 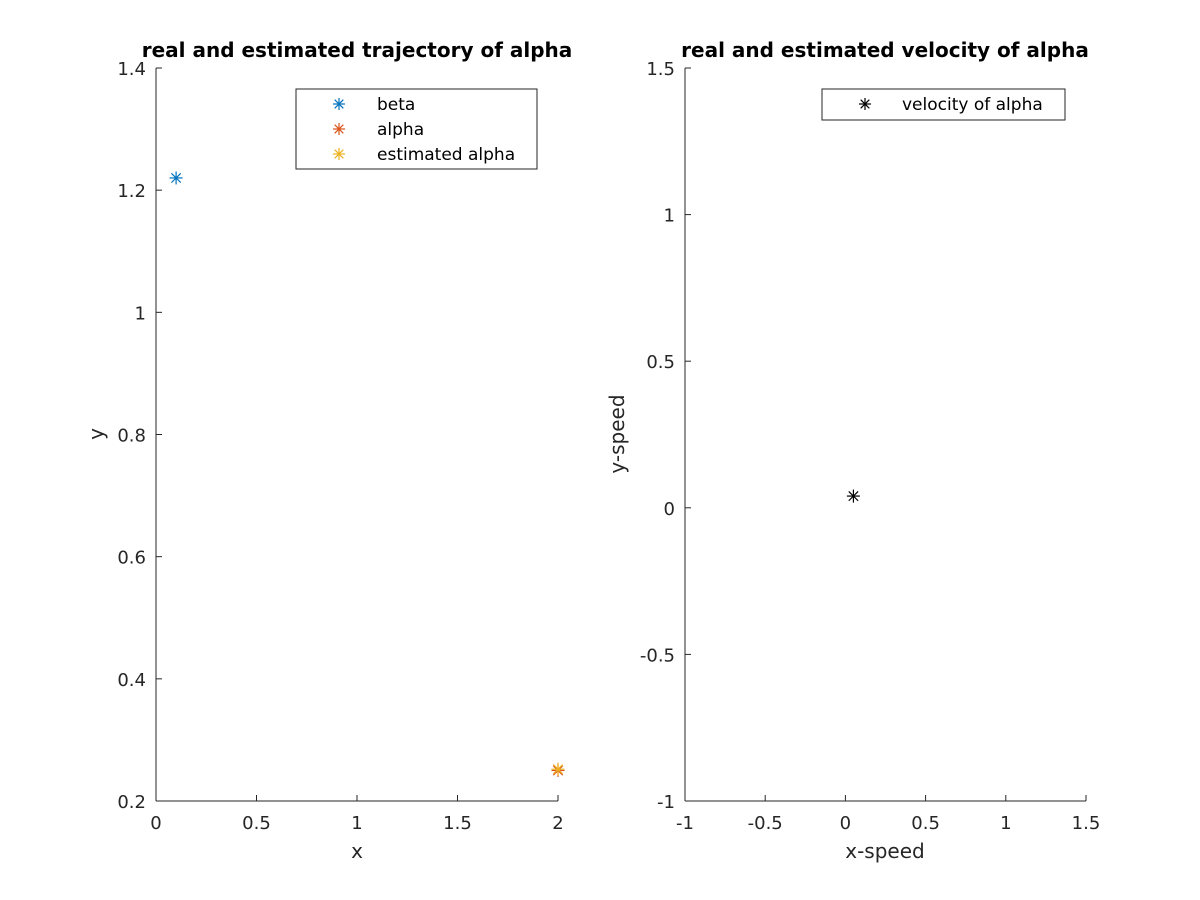 What do you see at coordinates (131, 680) in the screenshot?
I see `y-tick-label: 0.4` at bounding box center [131, 680].